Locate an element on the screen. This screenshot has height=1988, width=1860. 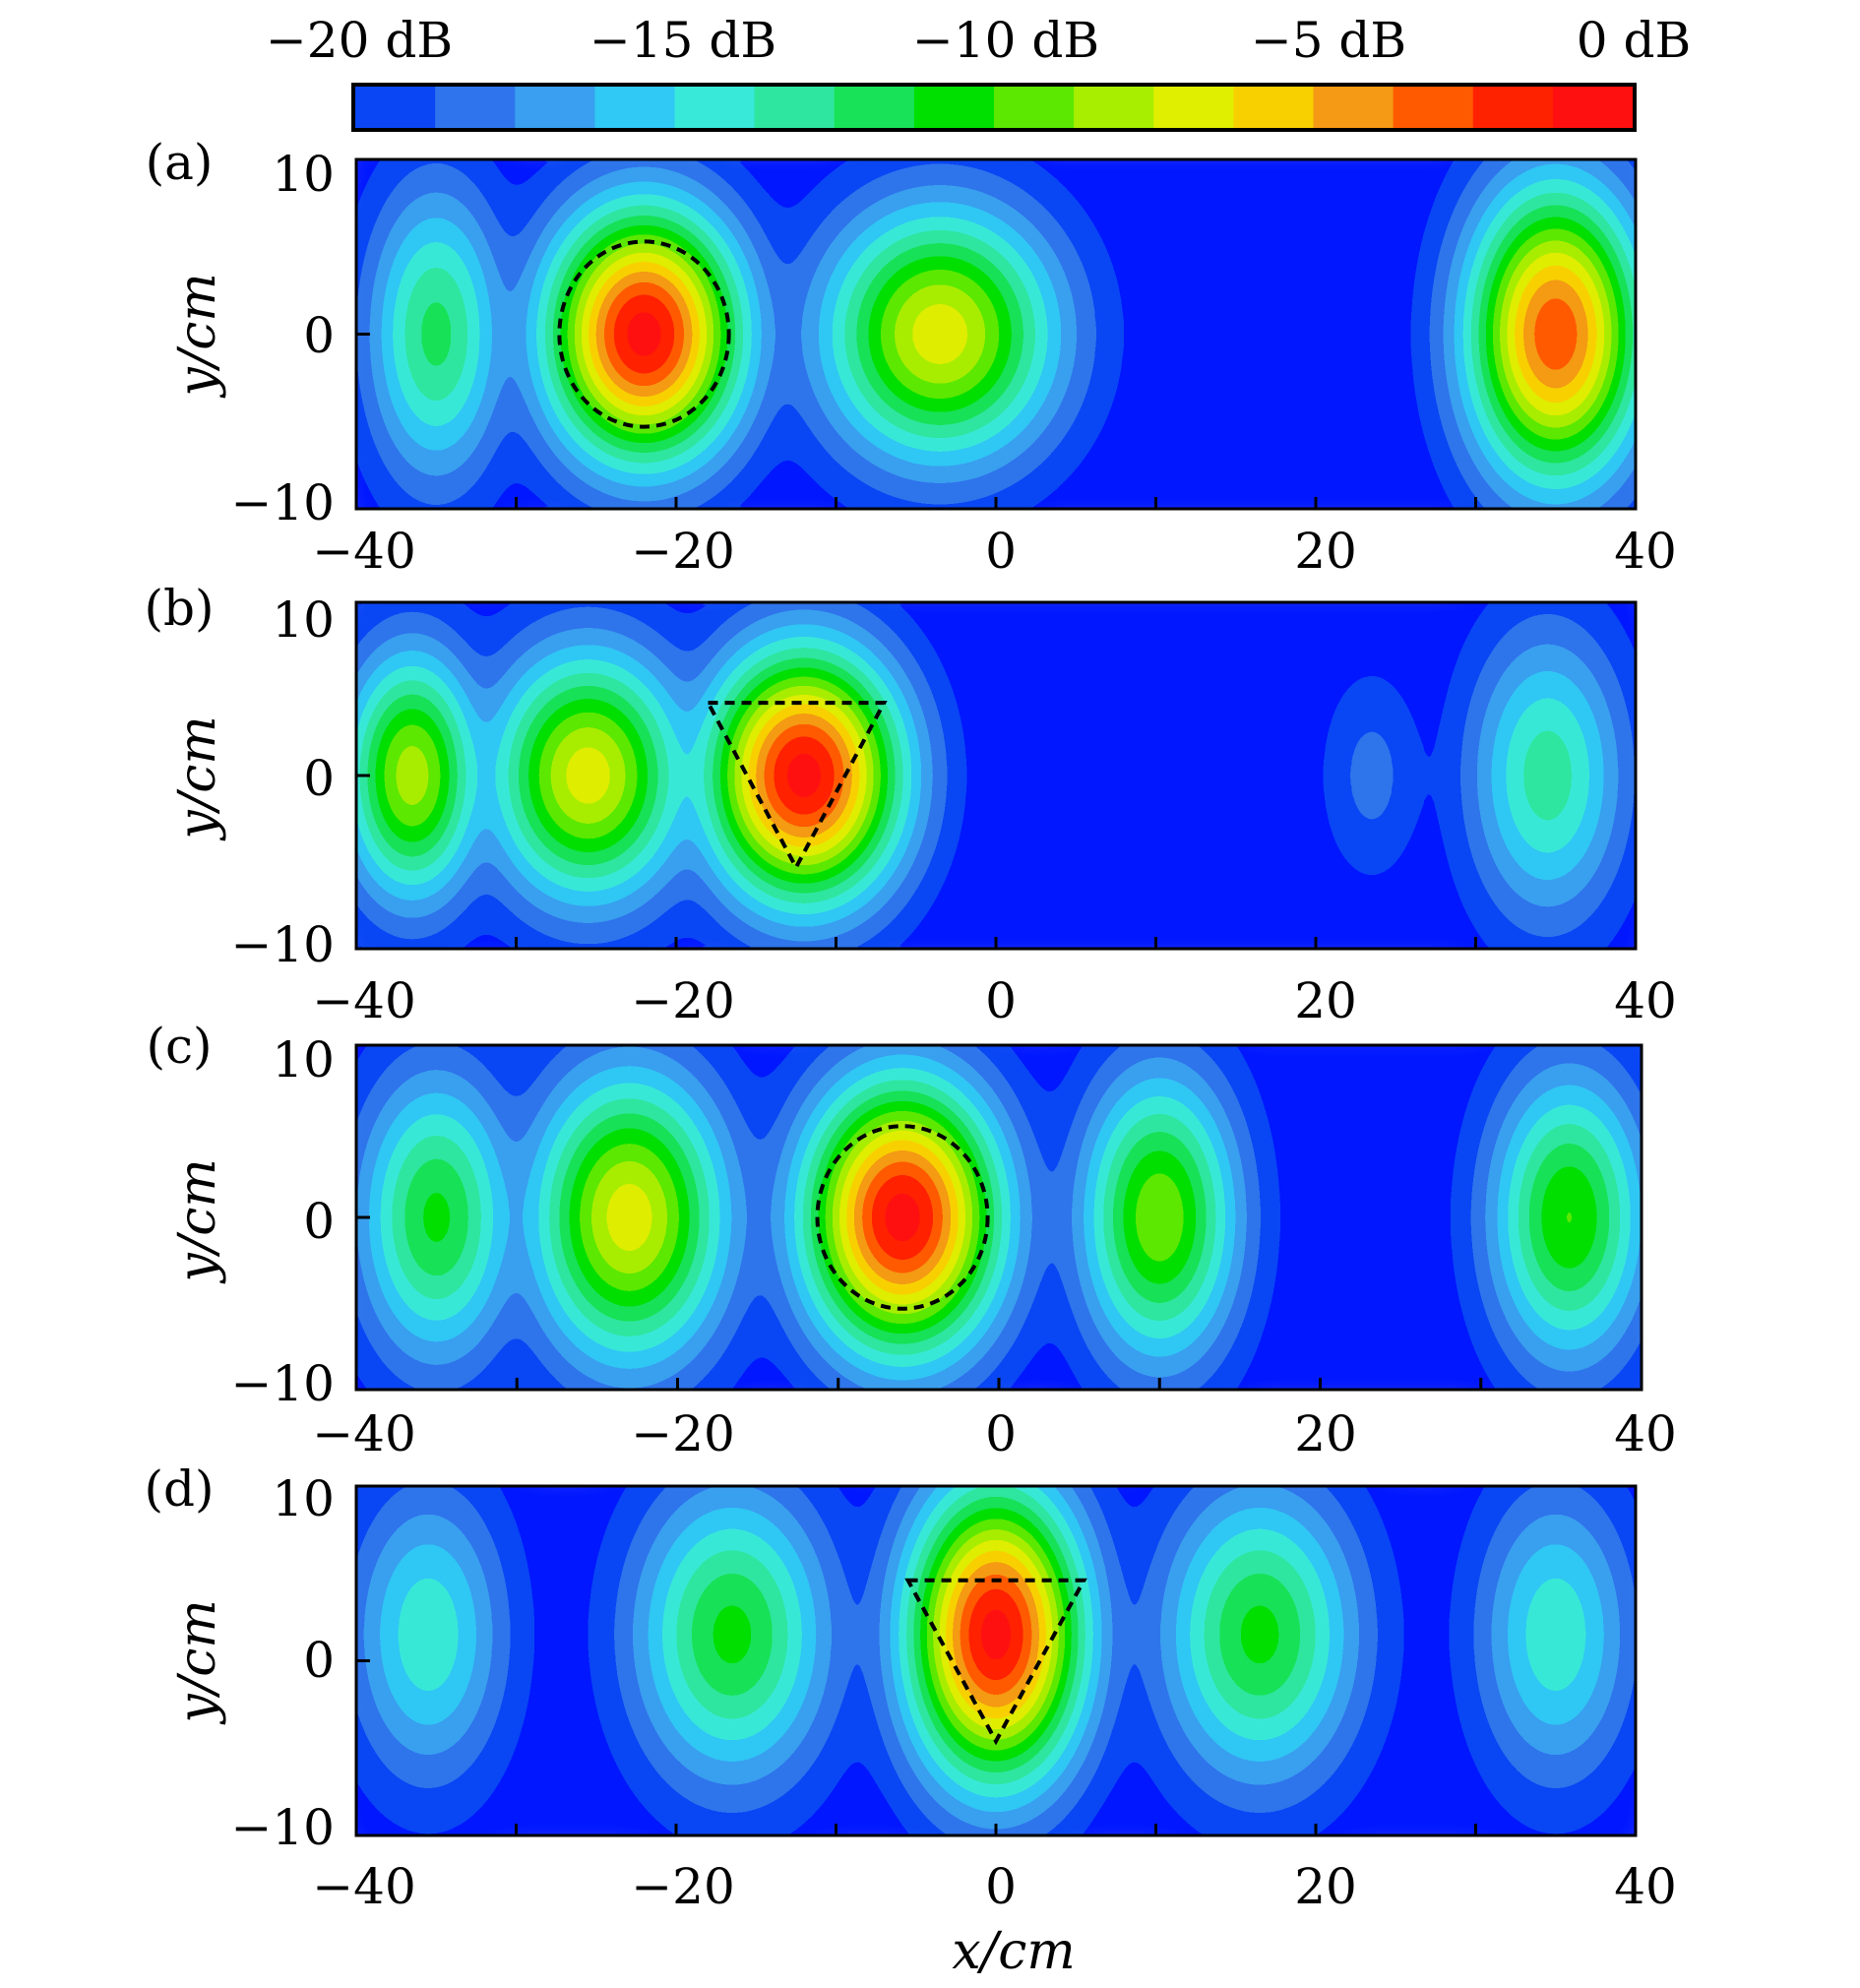
colorbar: −20 dB −15 dB −10 dB −5 dB 0 dB is located at coordinates (978, 72).